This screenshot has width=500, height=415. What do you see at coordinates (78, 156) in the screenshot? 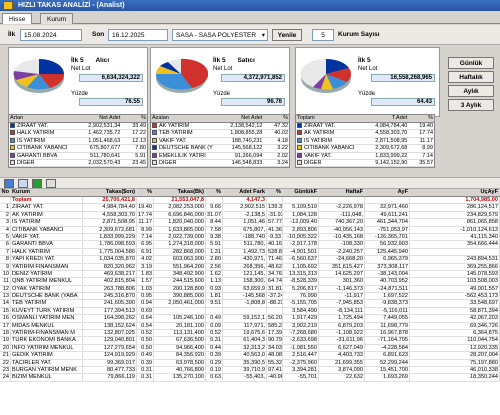
I see `table-row: GARANTI BBVA 511,780,641 5.91` at bounding box center [78, 156].